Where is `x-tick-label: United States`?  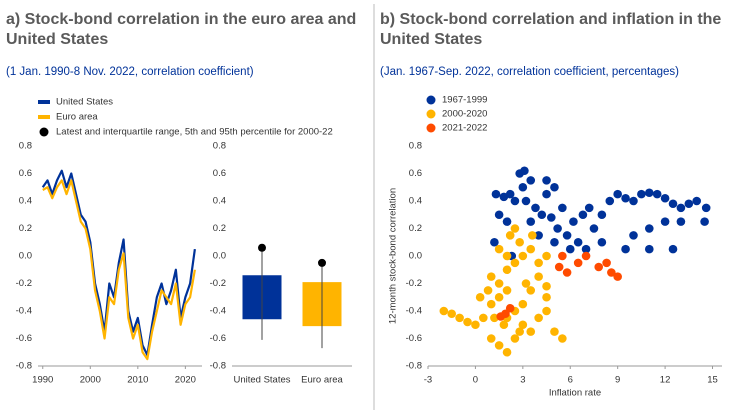 x-tick-label: United States is located at coordinates (261, 380).